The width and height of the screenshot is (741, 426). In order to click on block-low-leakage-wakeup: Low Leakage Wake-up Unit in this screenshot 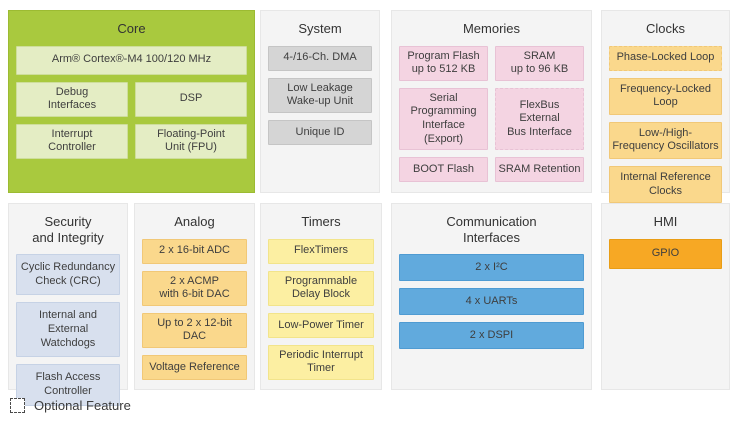, I will do `click(320, 95)`.